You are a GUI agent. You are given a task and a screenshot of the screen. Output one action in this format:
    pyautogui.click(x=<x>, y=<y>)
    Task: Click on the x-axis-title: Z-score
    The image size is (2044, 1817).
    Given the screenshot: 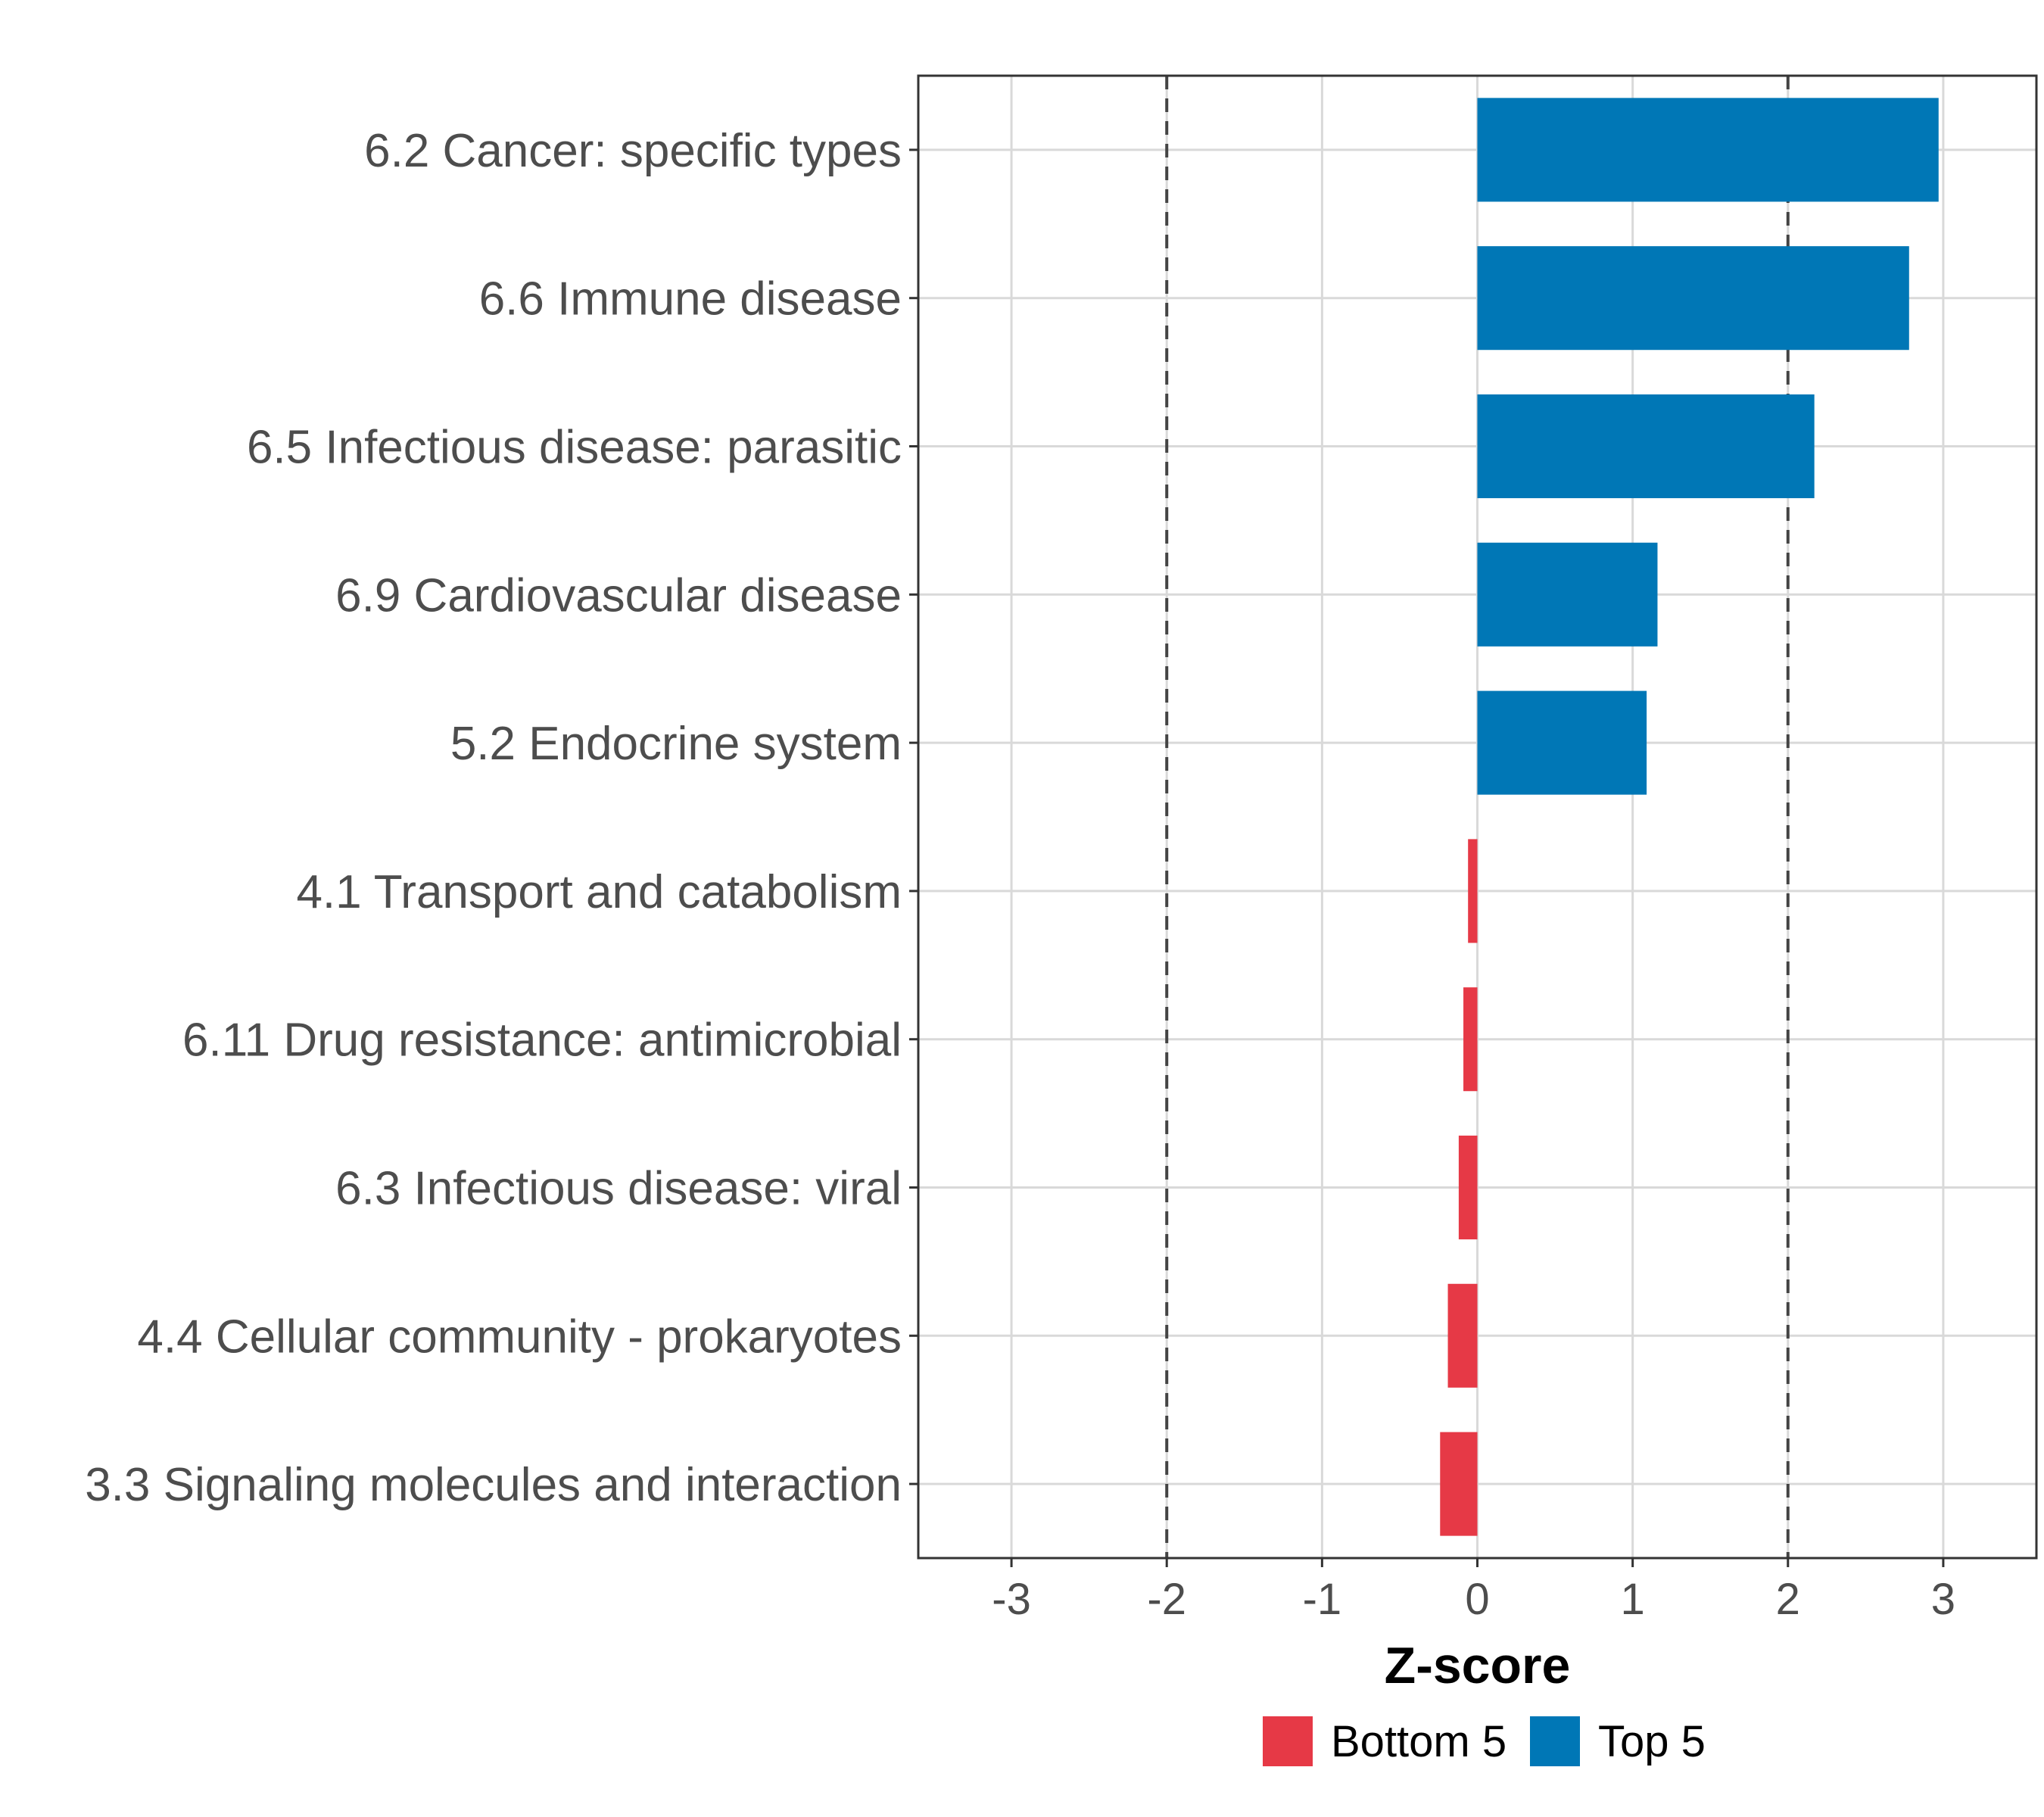 What is the action you would take?
    pyautogui.click(x=1478, y=1665)
    